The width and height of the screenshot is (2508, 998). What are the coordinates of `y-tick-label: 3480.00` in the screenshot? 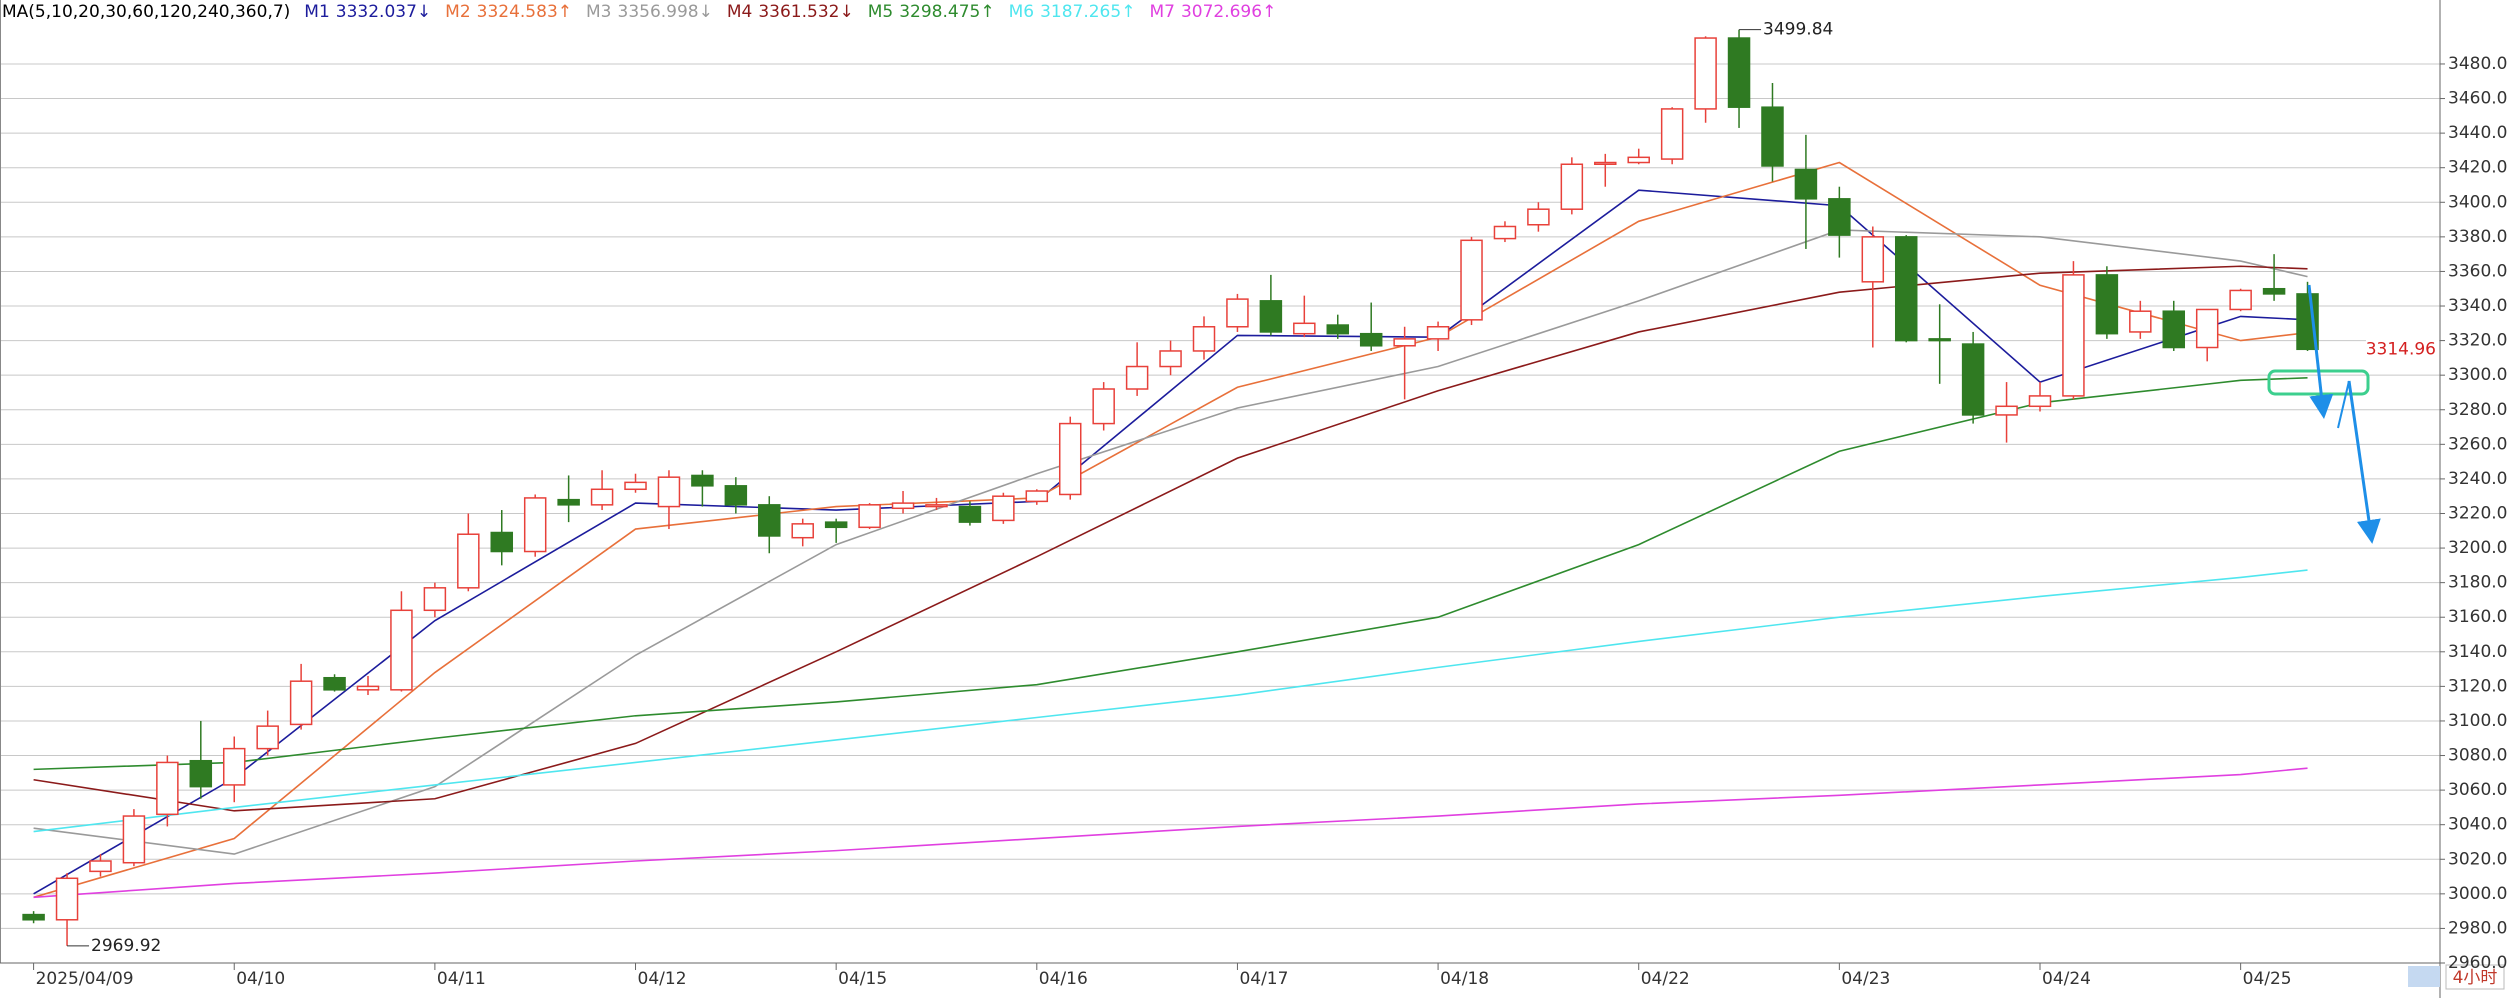 It's located at (2478, 64).